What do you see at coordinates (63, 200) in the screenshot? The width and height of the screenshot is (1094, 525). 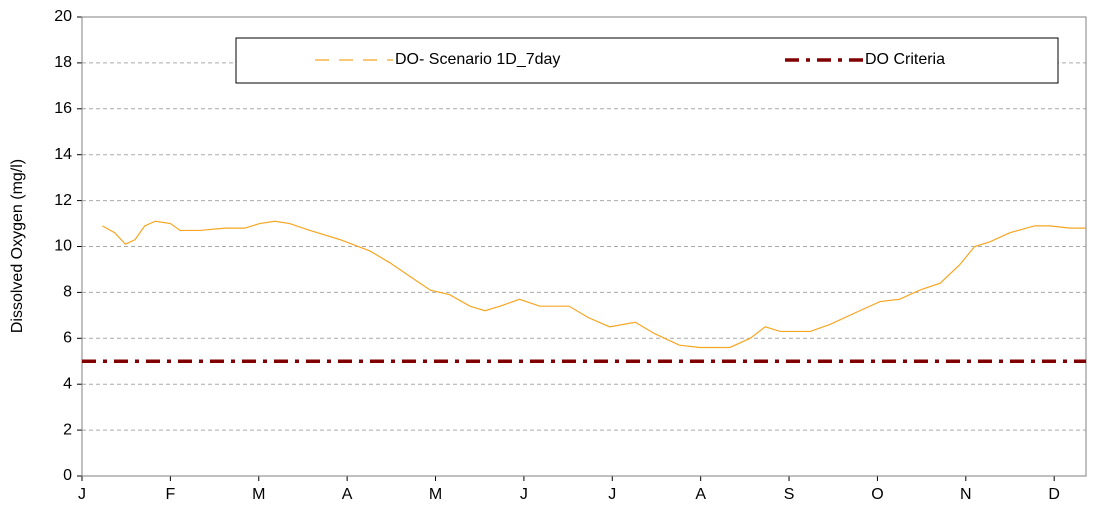 I see `y-tick-label: 12` at bounding box center [63, 200].